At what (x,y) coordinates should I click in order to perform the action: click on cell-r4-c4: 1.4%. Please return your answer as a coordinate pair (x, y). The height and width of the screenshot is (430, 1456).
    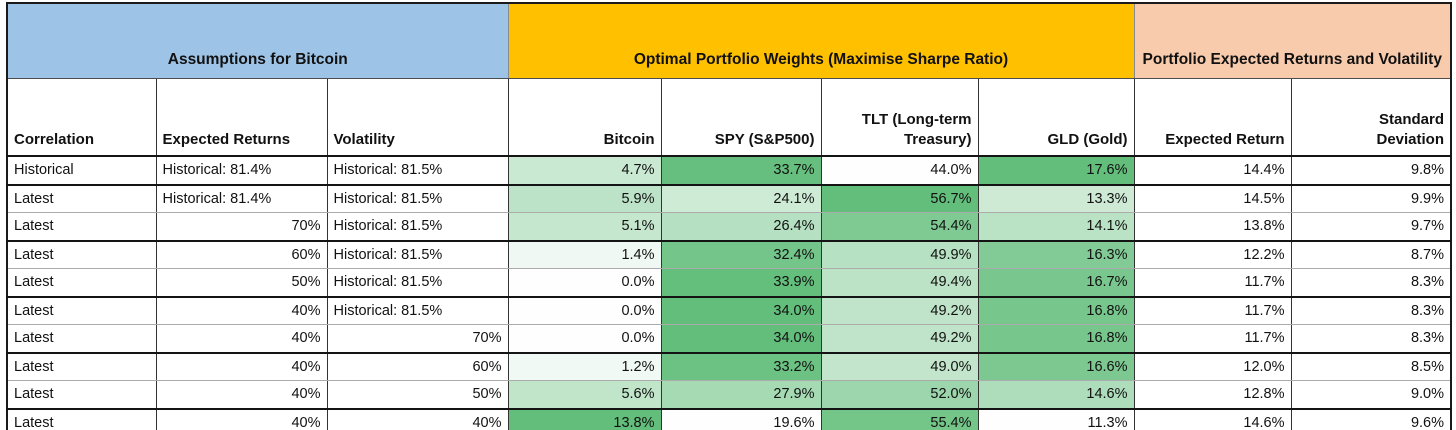
    Looking at the image, I should click on (584, 254).